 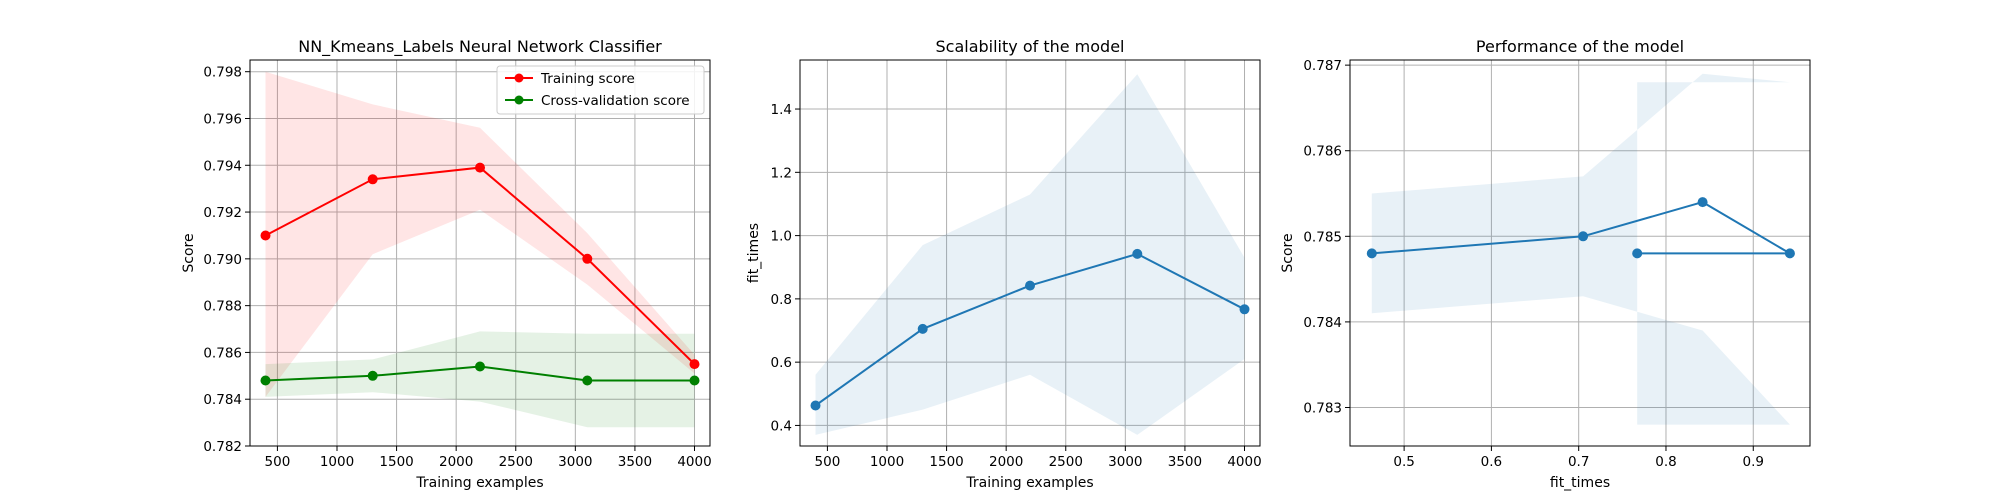 I want to click on x-tick-label: 0.9, so click(x=1753, y=462).